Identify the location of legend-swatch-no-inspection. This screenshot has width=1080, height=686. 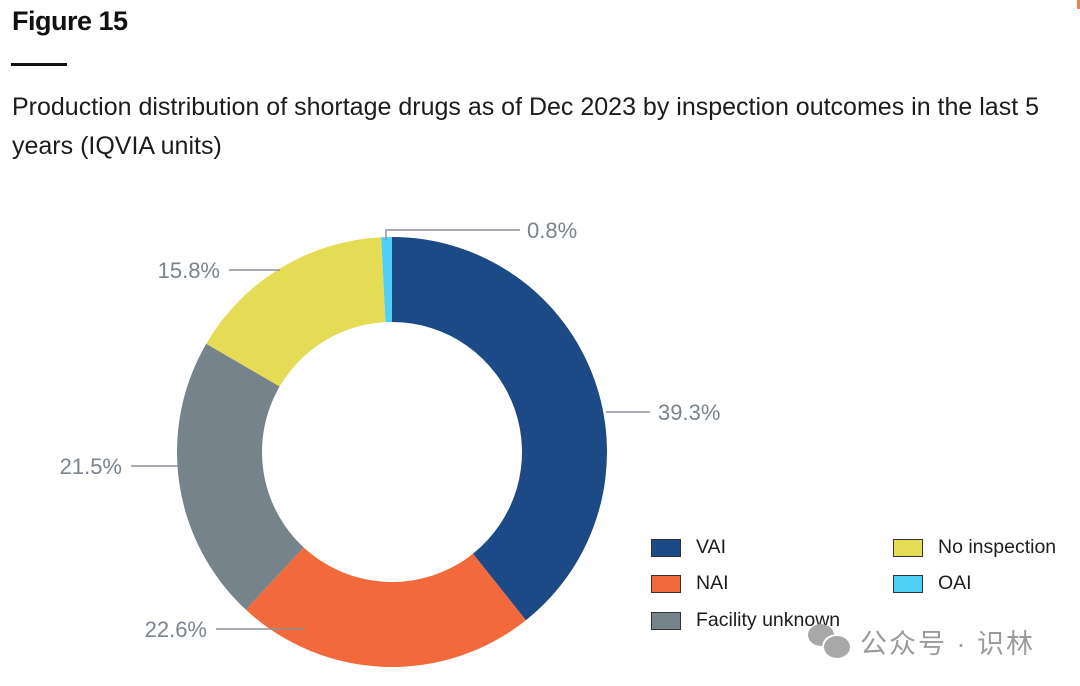
(908, 547).